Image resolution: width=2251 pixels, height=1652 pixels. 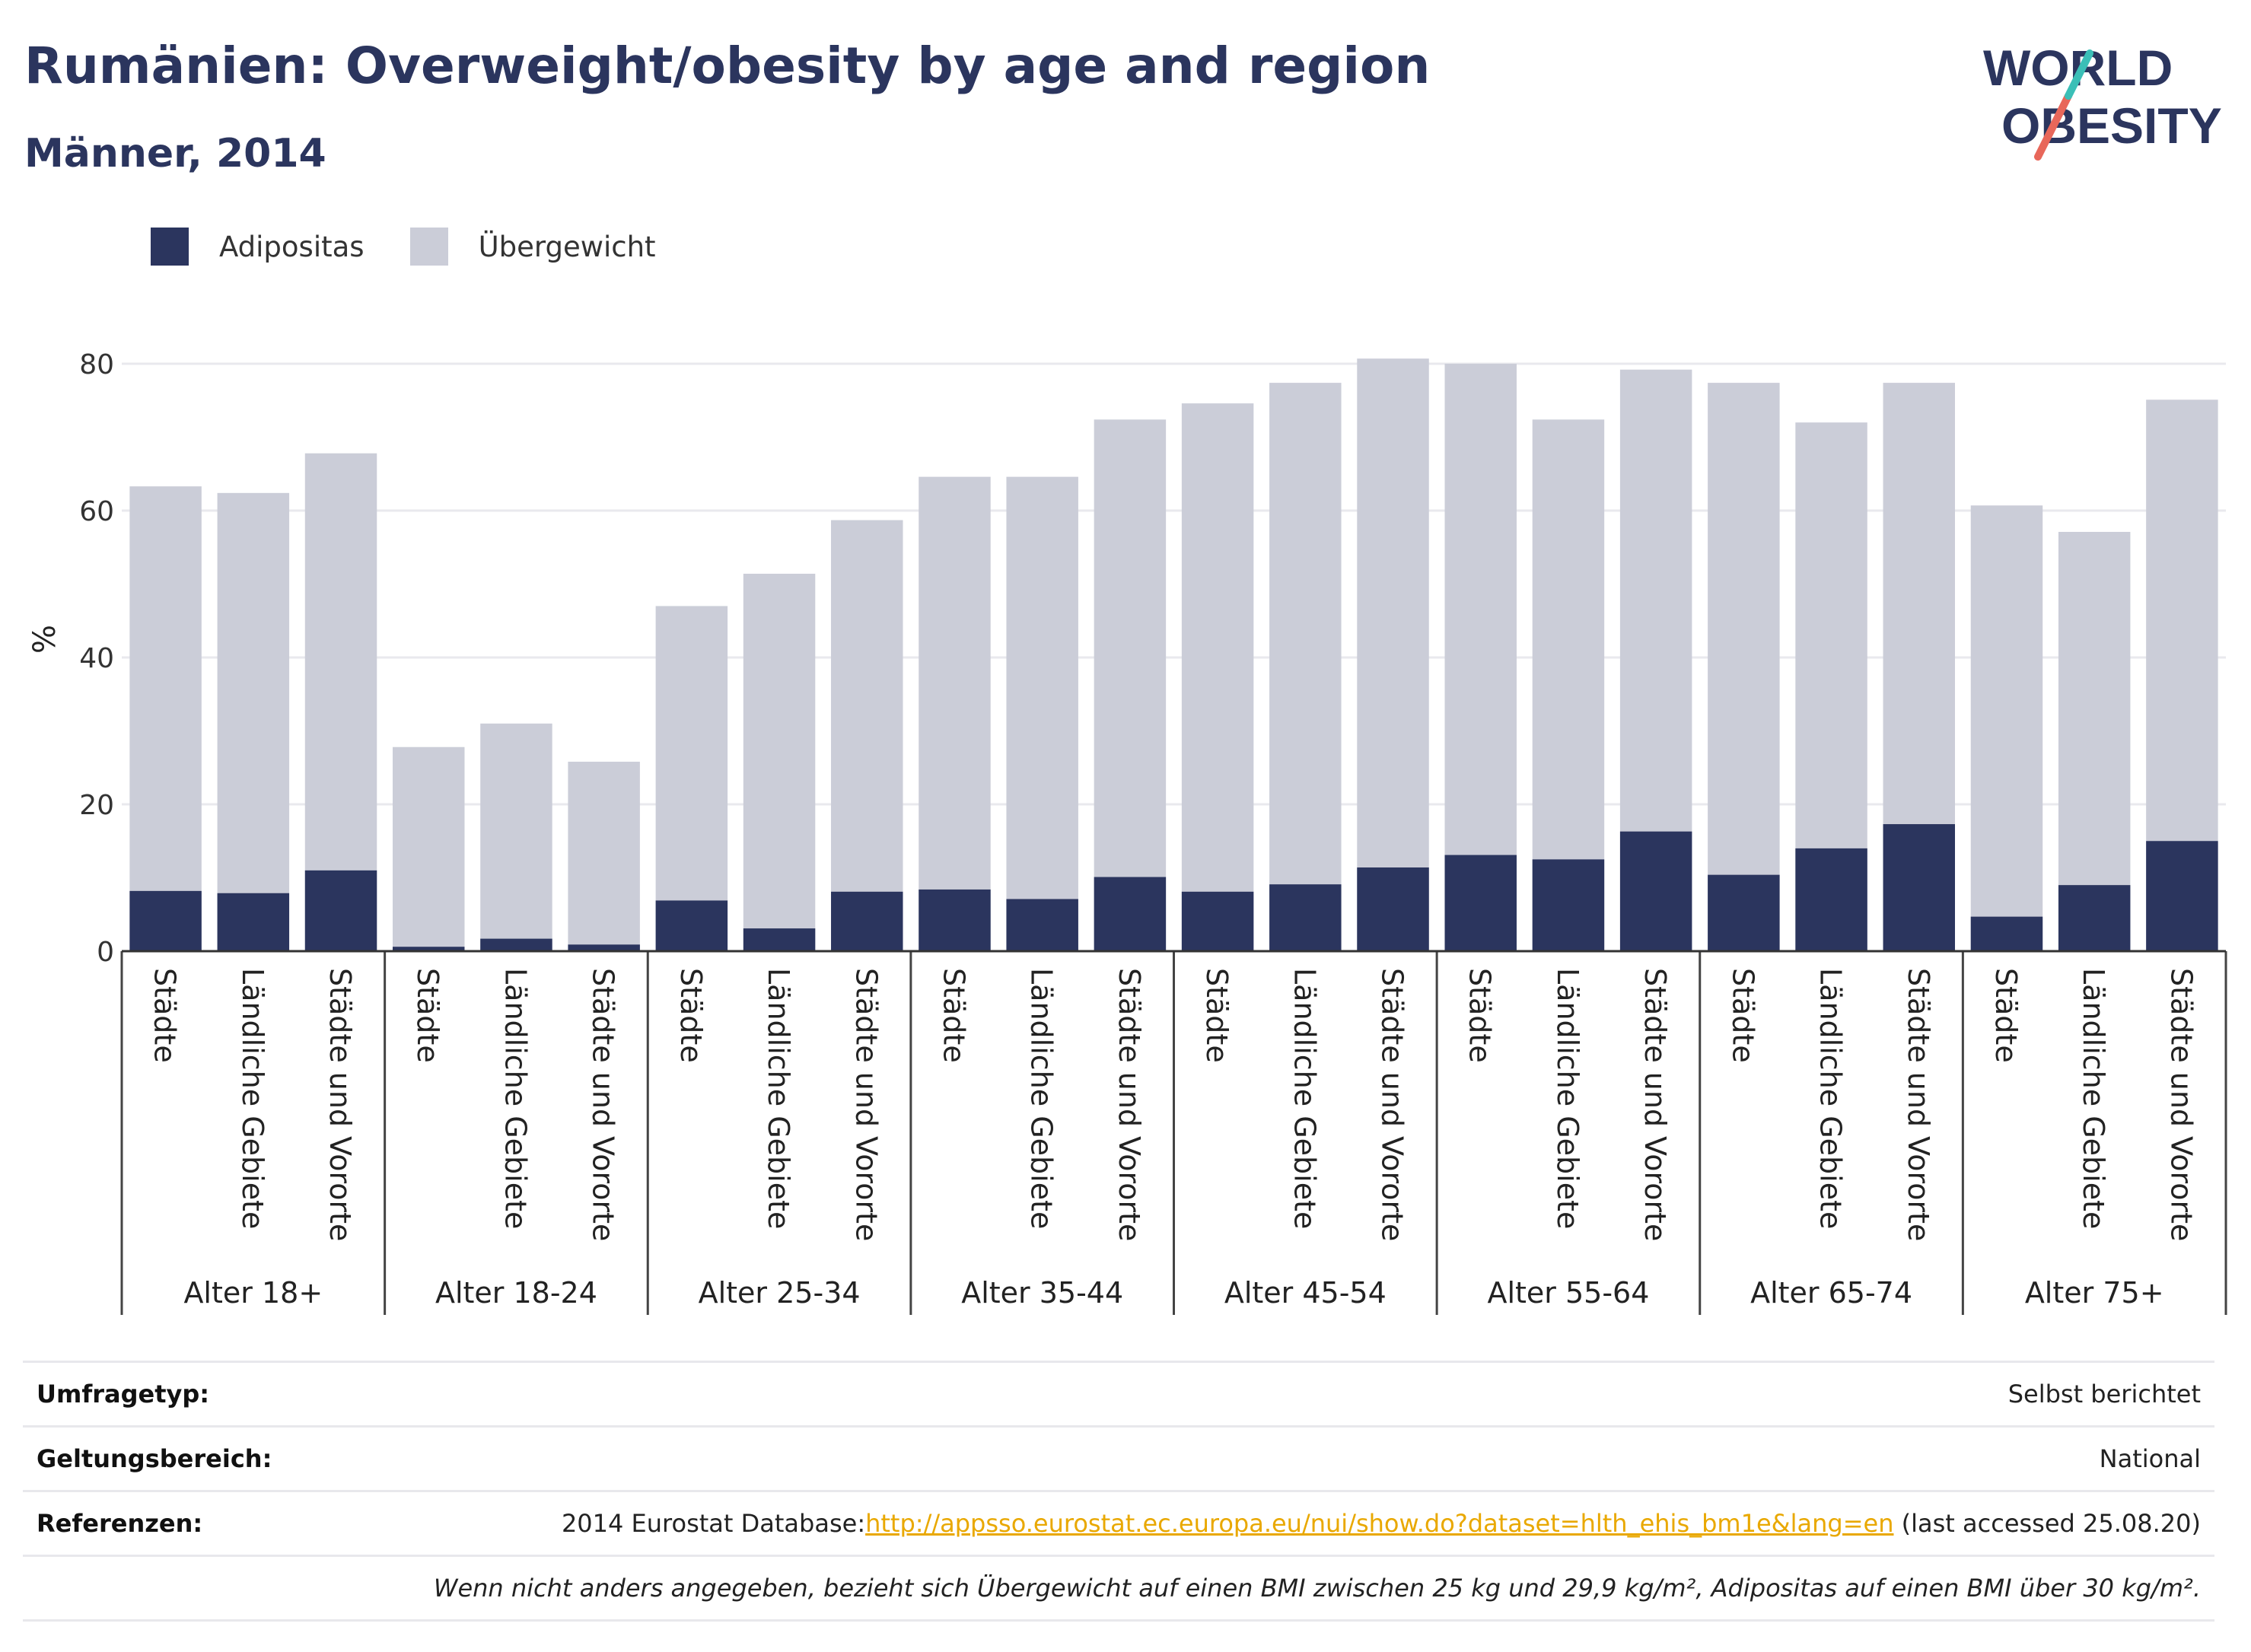 I want to click on legend-label-adipositas: Adipositas, so click(x=292, y=246).